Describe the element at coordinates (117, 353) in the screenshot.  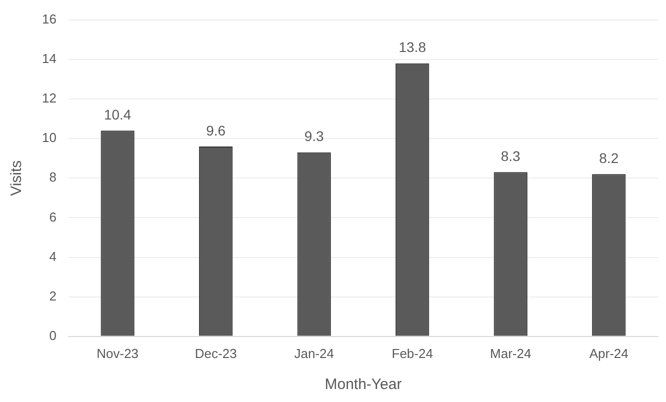
I see `x-tick-label: Nov-23` at that location.